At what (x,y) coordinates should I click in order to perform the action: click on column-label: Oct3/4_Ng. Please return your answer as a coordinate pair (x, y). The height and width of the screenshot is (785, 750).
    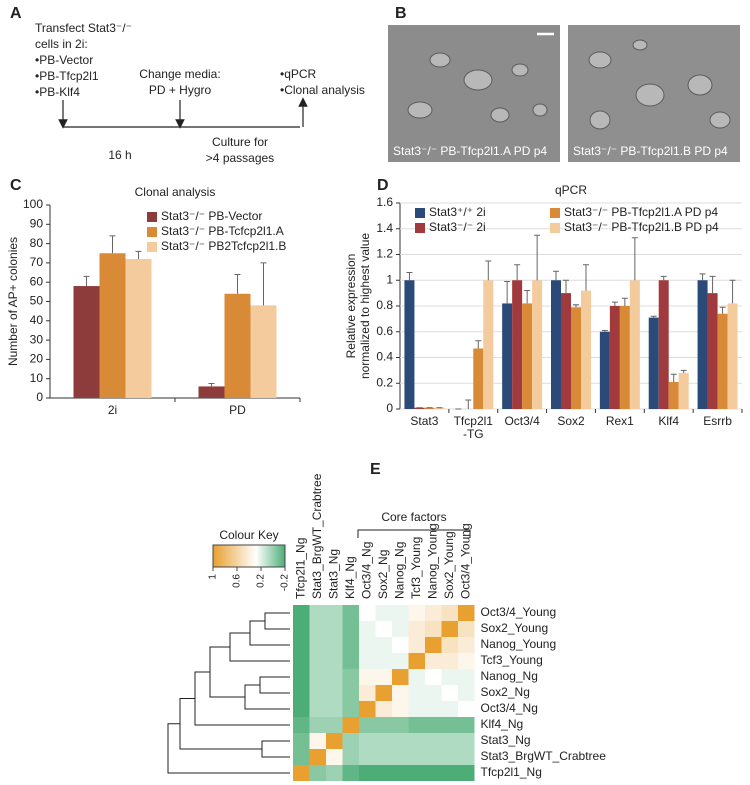
    Looking at the image, I should click on (366, 570).